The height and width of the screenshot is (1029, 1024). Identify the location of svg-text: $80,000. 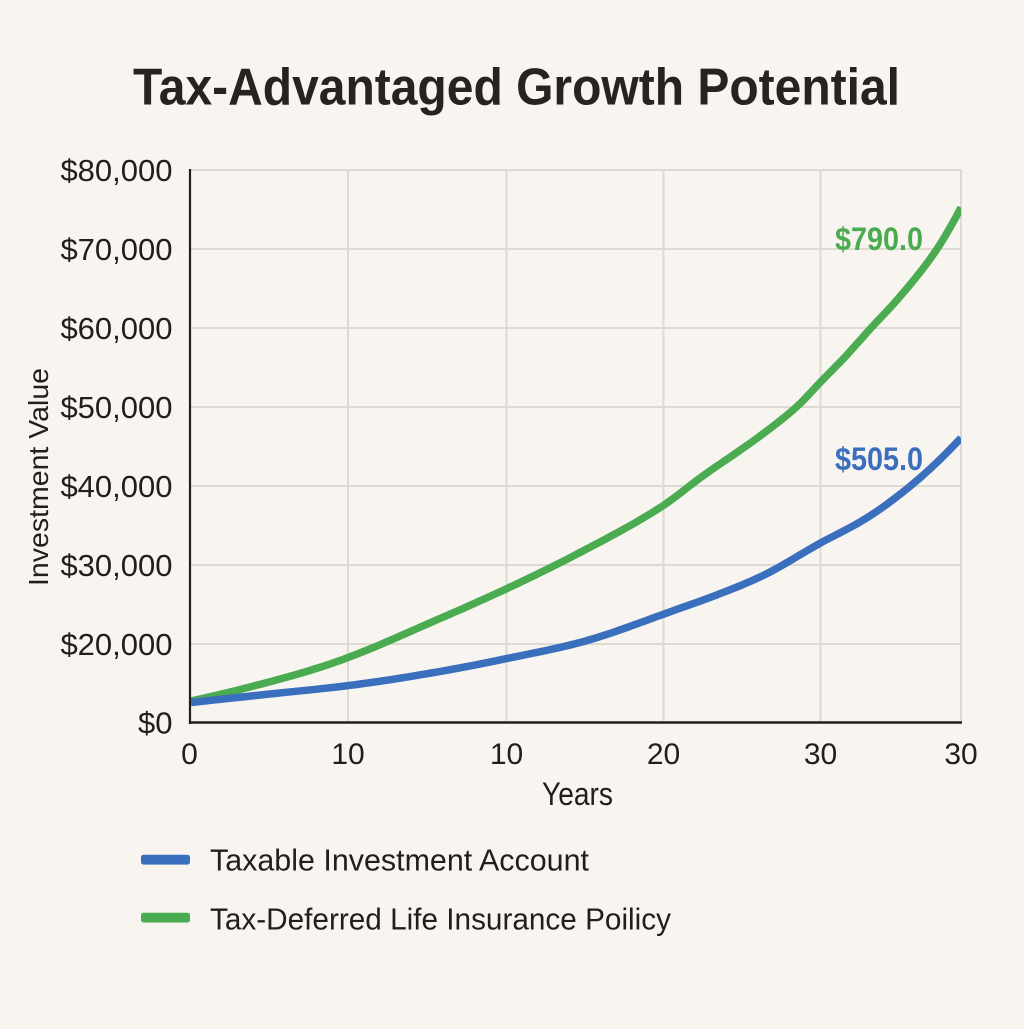
(116, 170).